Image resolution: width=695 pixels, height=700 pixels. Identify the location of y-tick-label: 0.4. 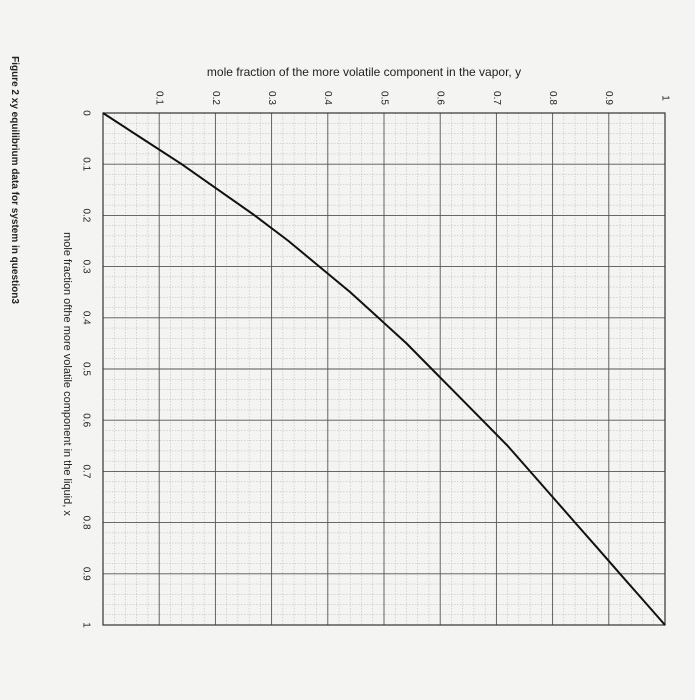
(327, 98).